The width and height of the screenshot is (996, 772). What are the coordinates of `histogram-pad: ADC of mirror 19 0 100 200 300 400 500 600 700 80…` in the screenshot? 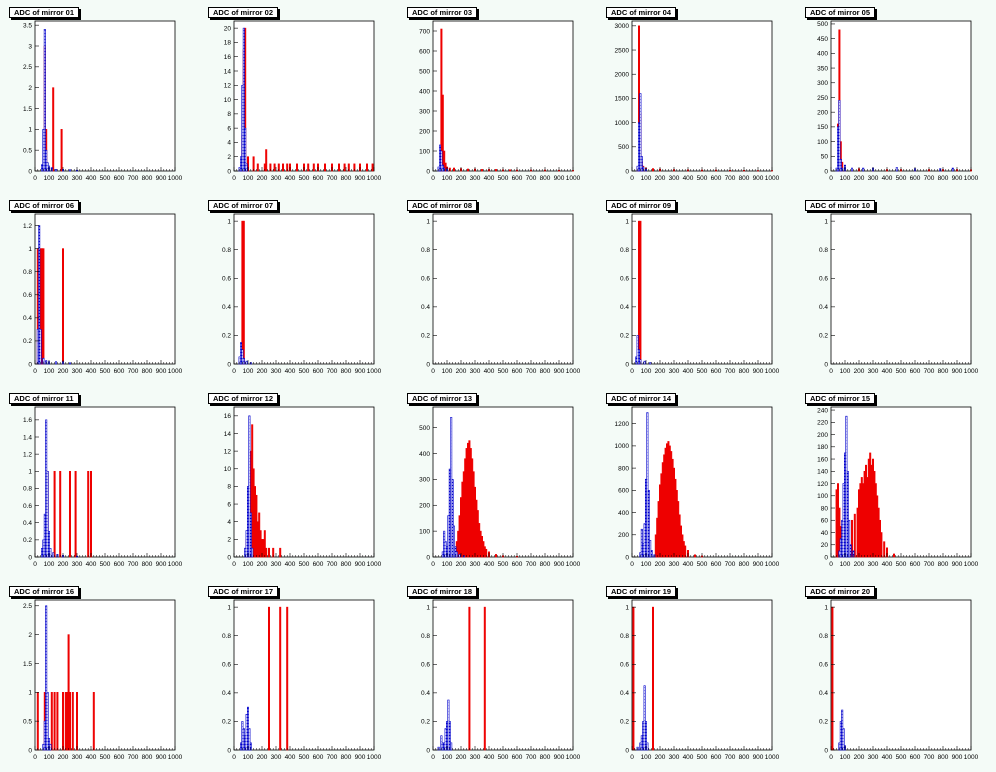 It's located at (697, 676).